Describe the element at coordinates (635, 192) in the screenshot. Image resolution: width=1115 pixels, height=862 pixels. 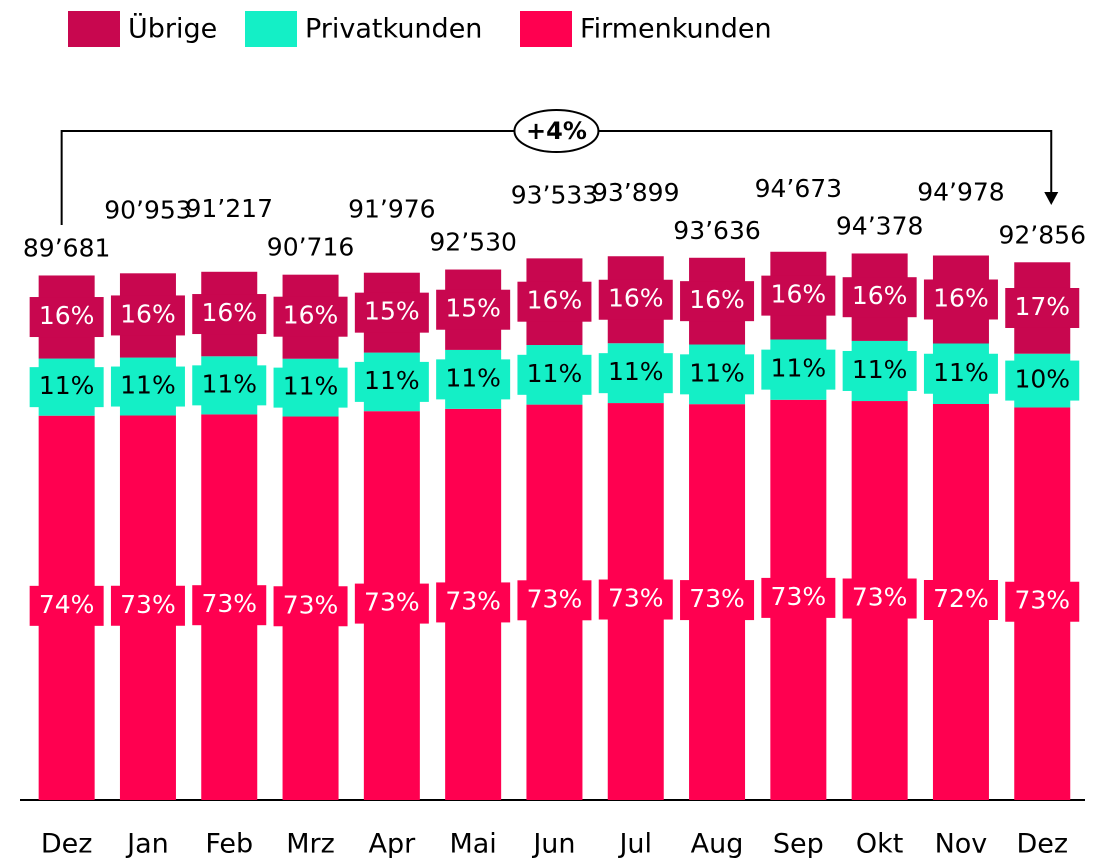
I see `total-label: 93’899` at that location.